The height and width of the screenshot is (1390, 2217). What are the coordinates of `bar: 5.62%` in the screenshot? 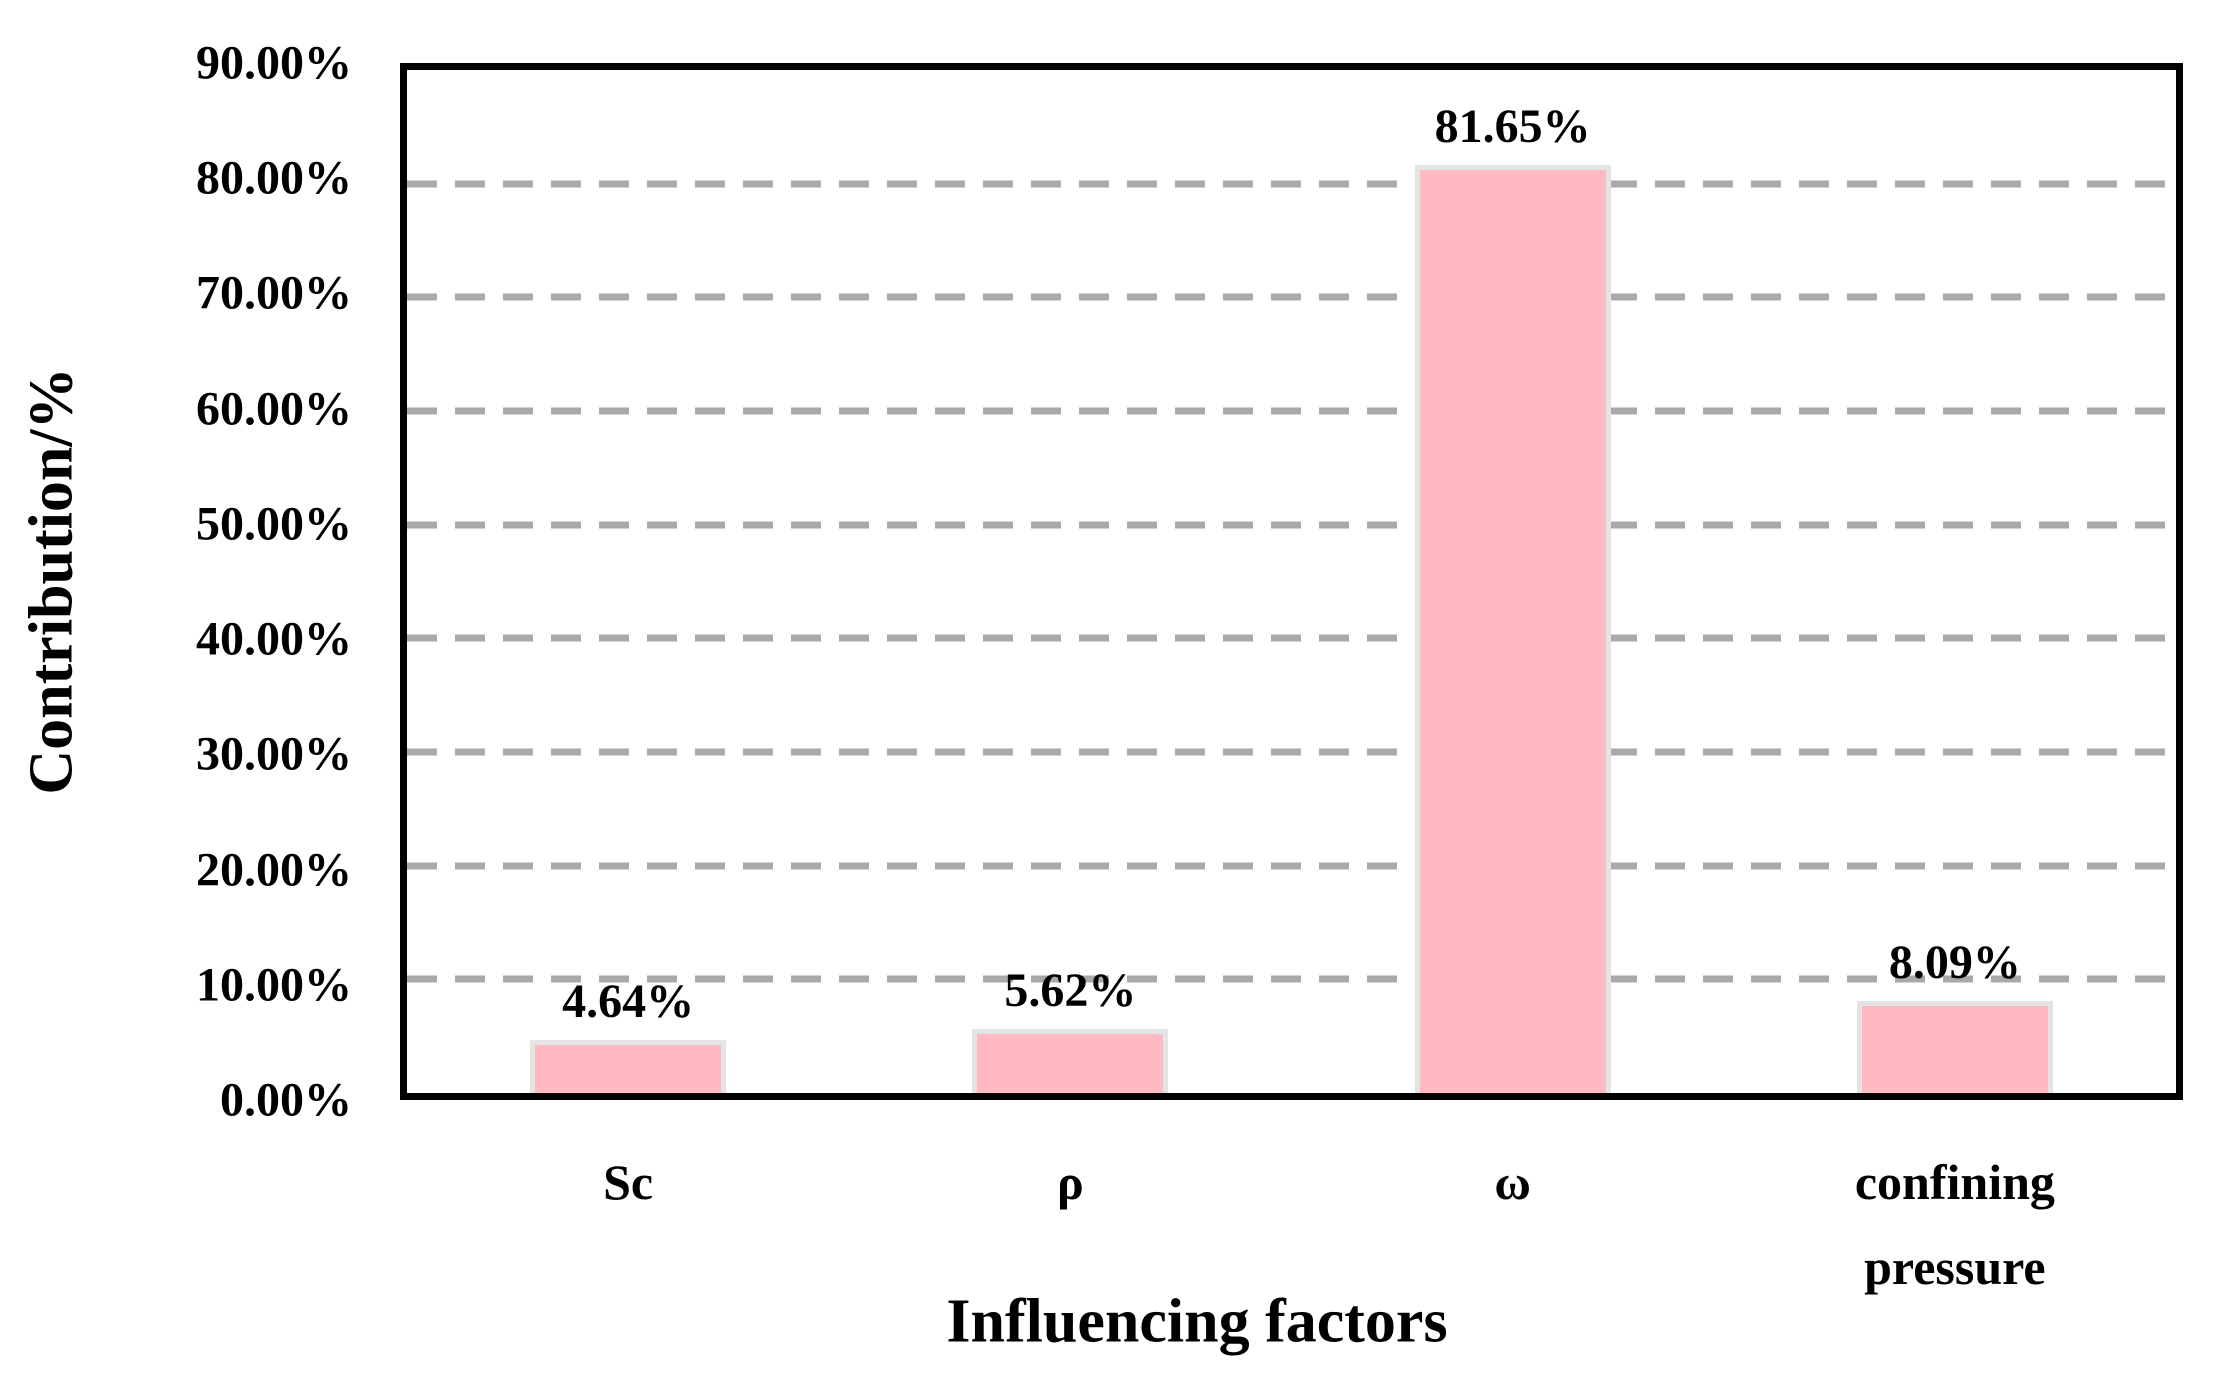 It's located at (1070, 1028).